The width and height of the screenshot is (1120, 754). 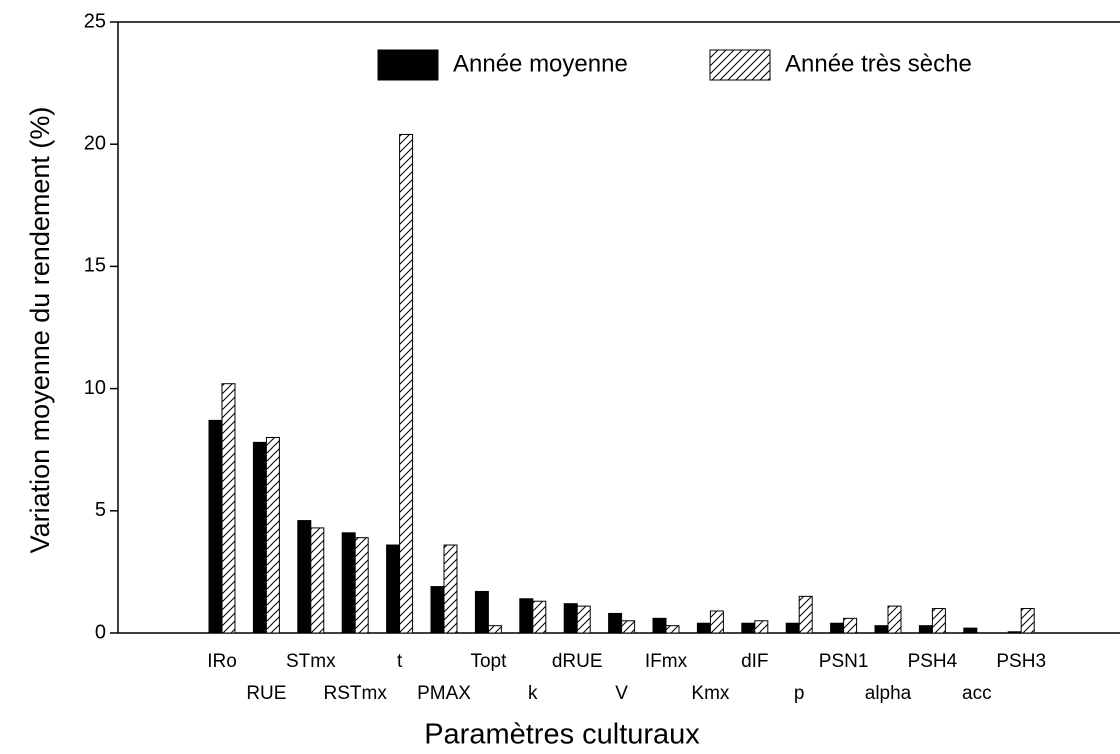 What do you see at coordinates (577, 661) in the screenshot?
I see `x-tick-label: dRUE` at bounding box center [577, 661].